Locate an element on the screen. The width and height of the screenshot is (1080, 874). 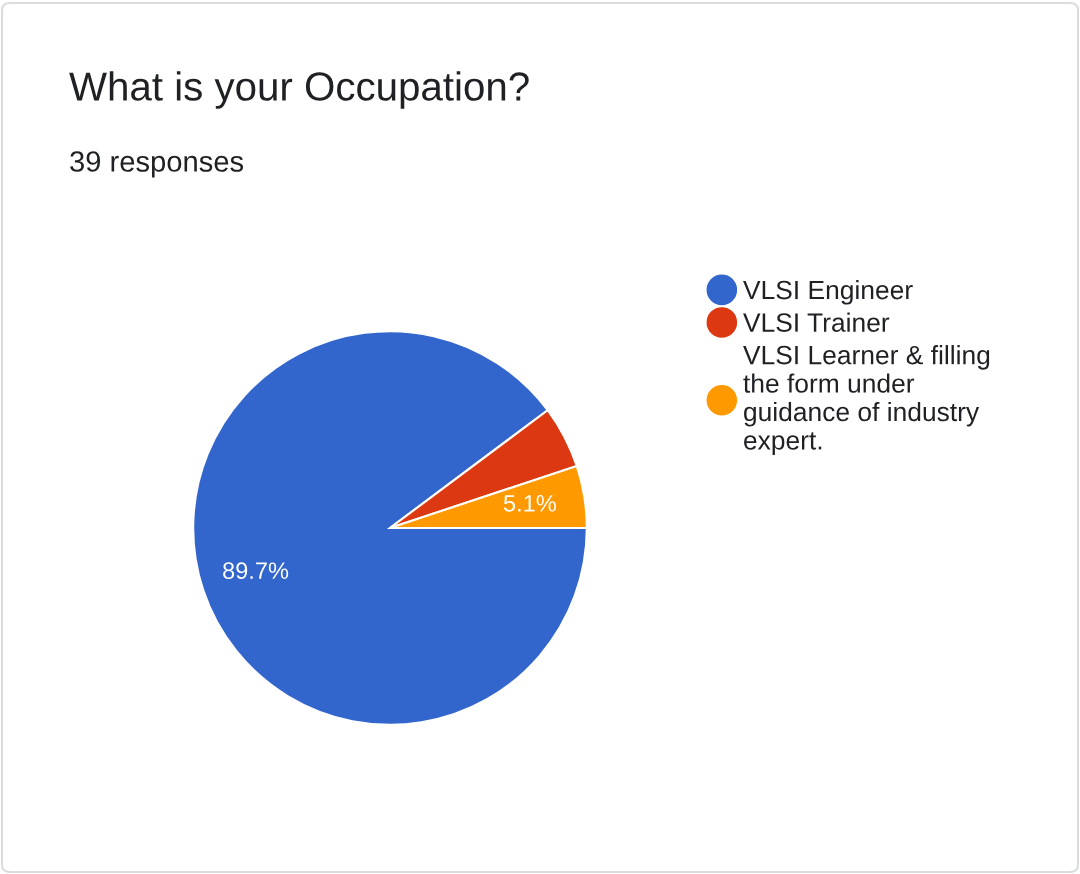
data-label: 5.1% is located at coordinates (529, 503).